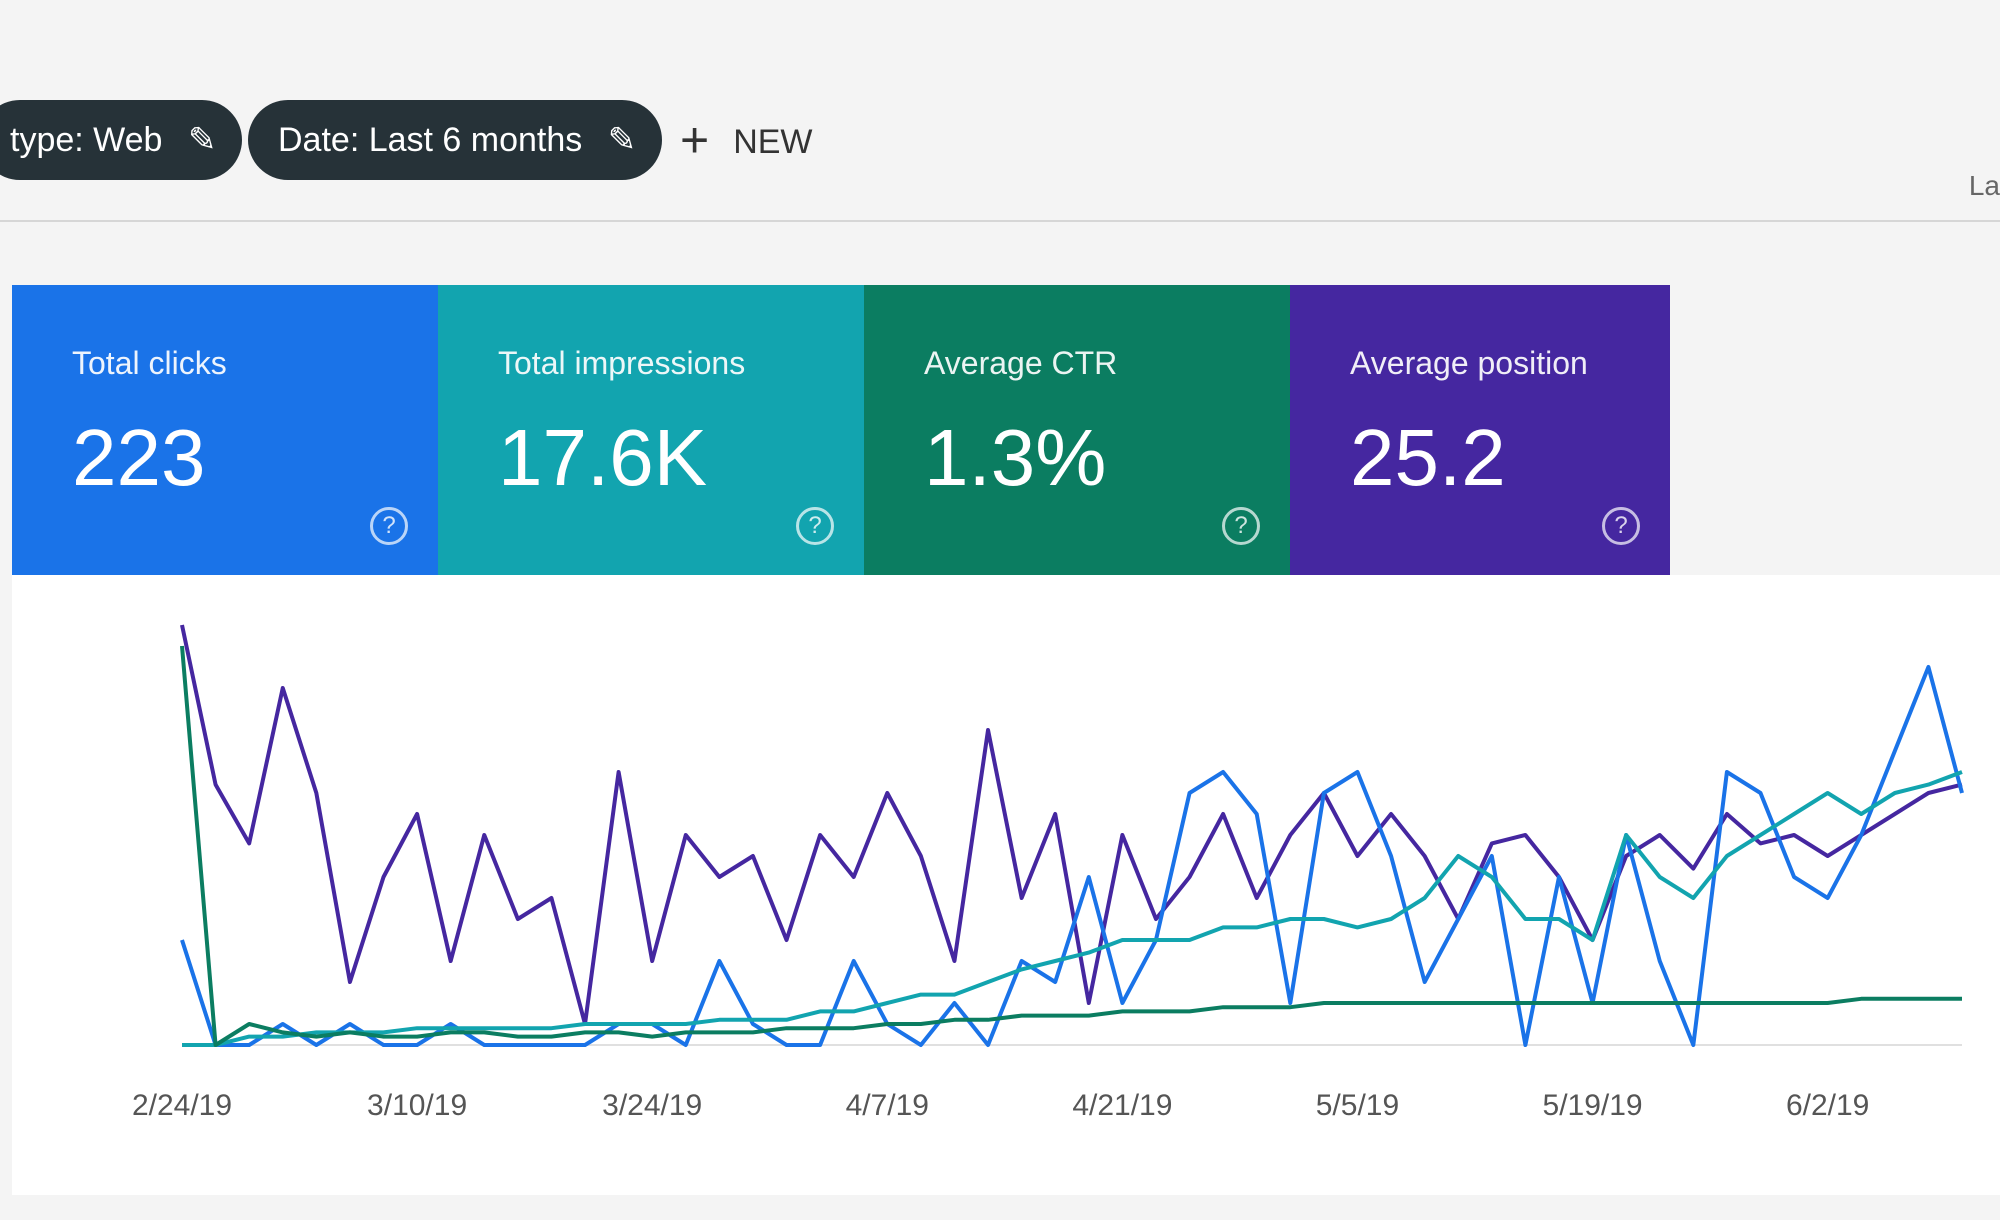 The width and height of the screenshot is (2000, 1220). Describe the element at coordinates (1000, 156) in the screenshot. I see `filter-bar: type: Web Date: Last 6 months +NEW La` at that location.